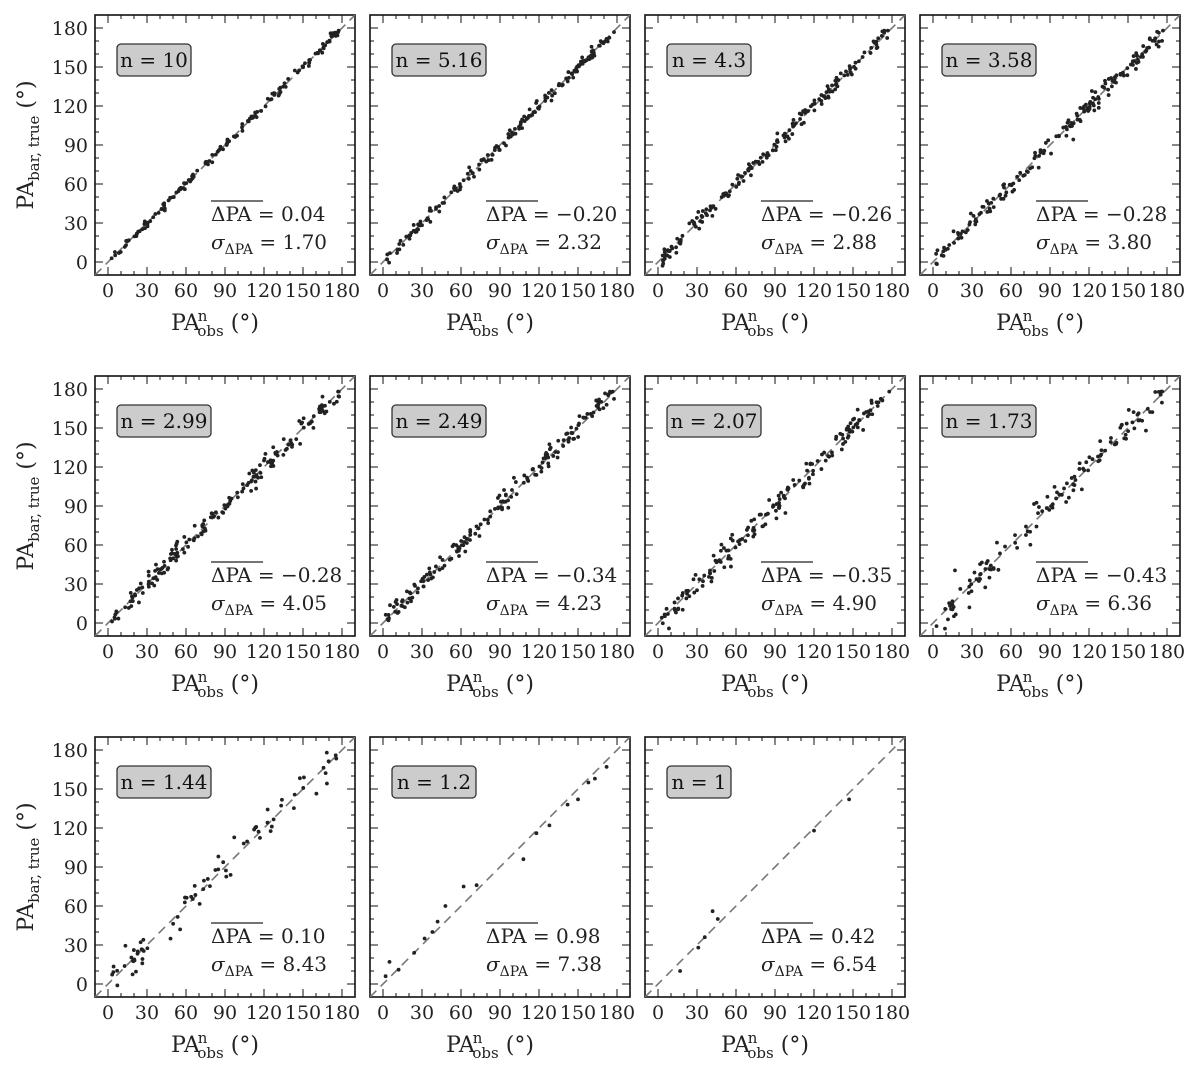 This screenshot has width=1200, height=1079. Describe the element at coordinates (697, 652) in the screenshot. I see `x-tick-label: 30` at that location.